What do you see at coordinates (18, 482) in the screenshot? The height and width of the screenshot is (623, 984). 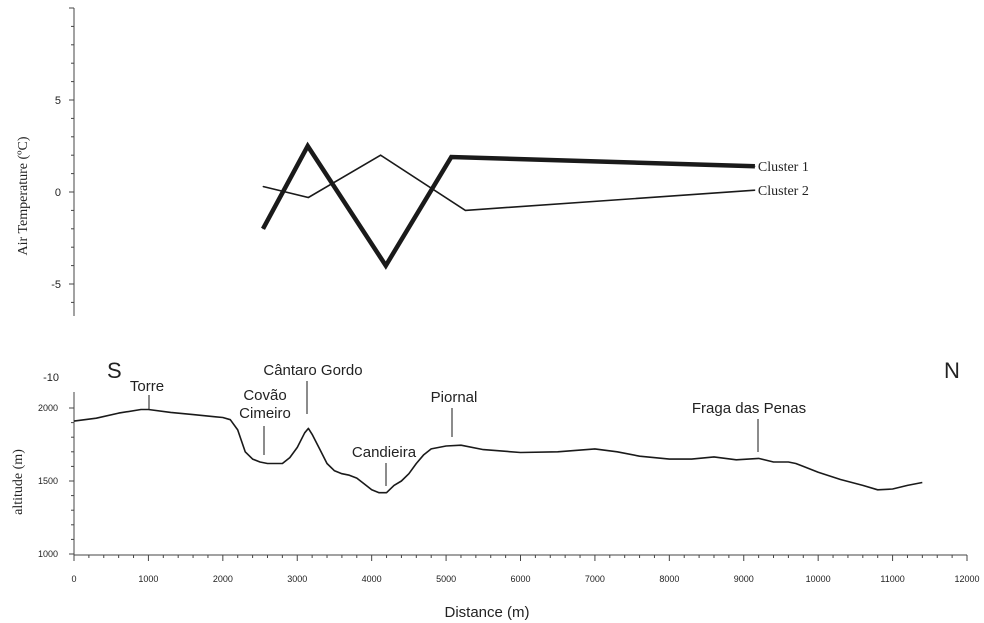 I see `altitude-axis-label: altitude (m)` at bounding box center [18, 482].